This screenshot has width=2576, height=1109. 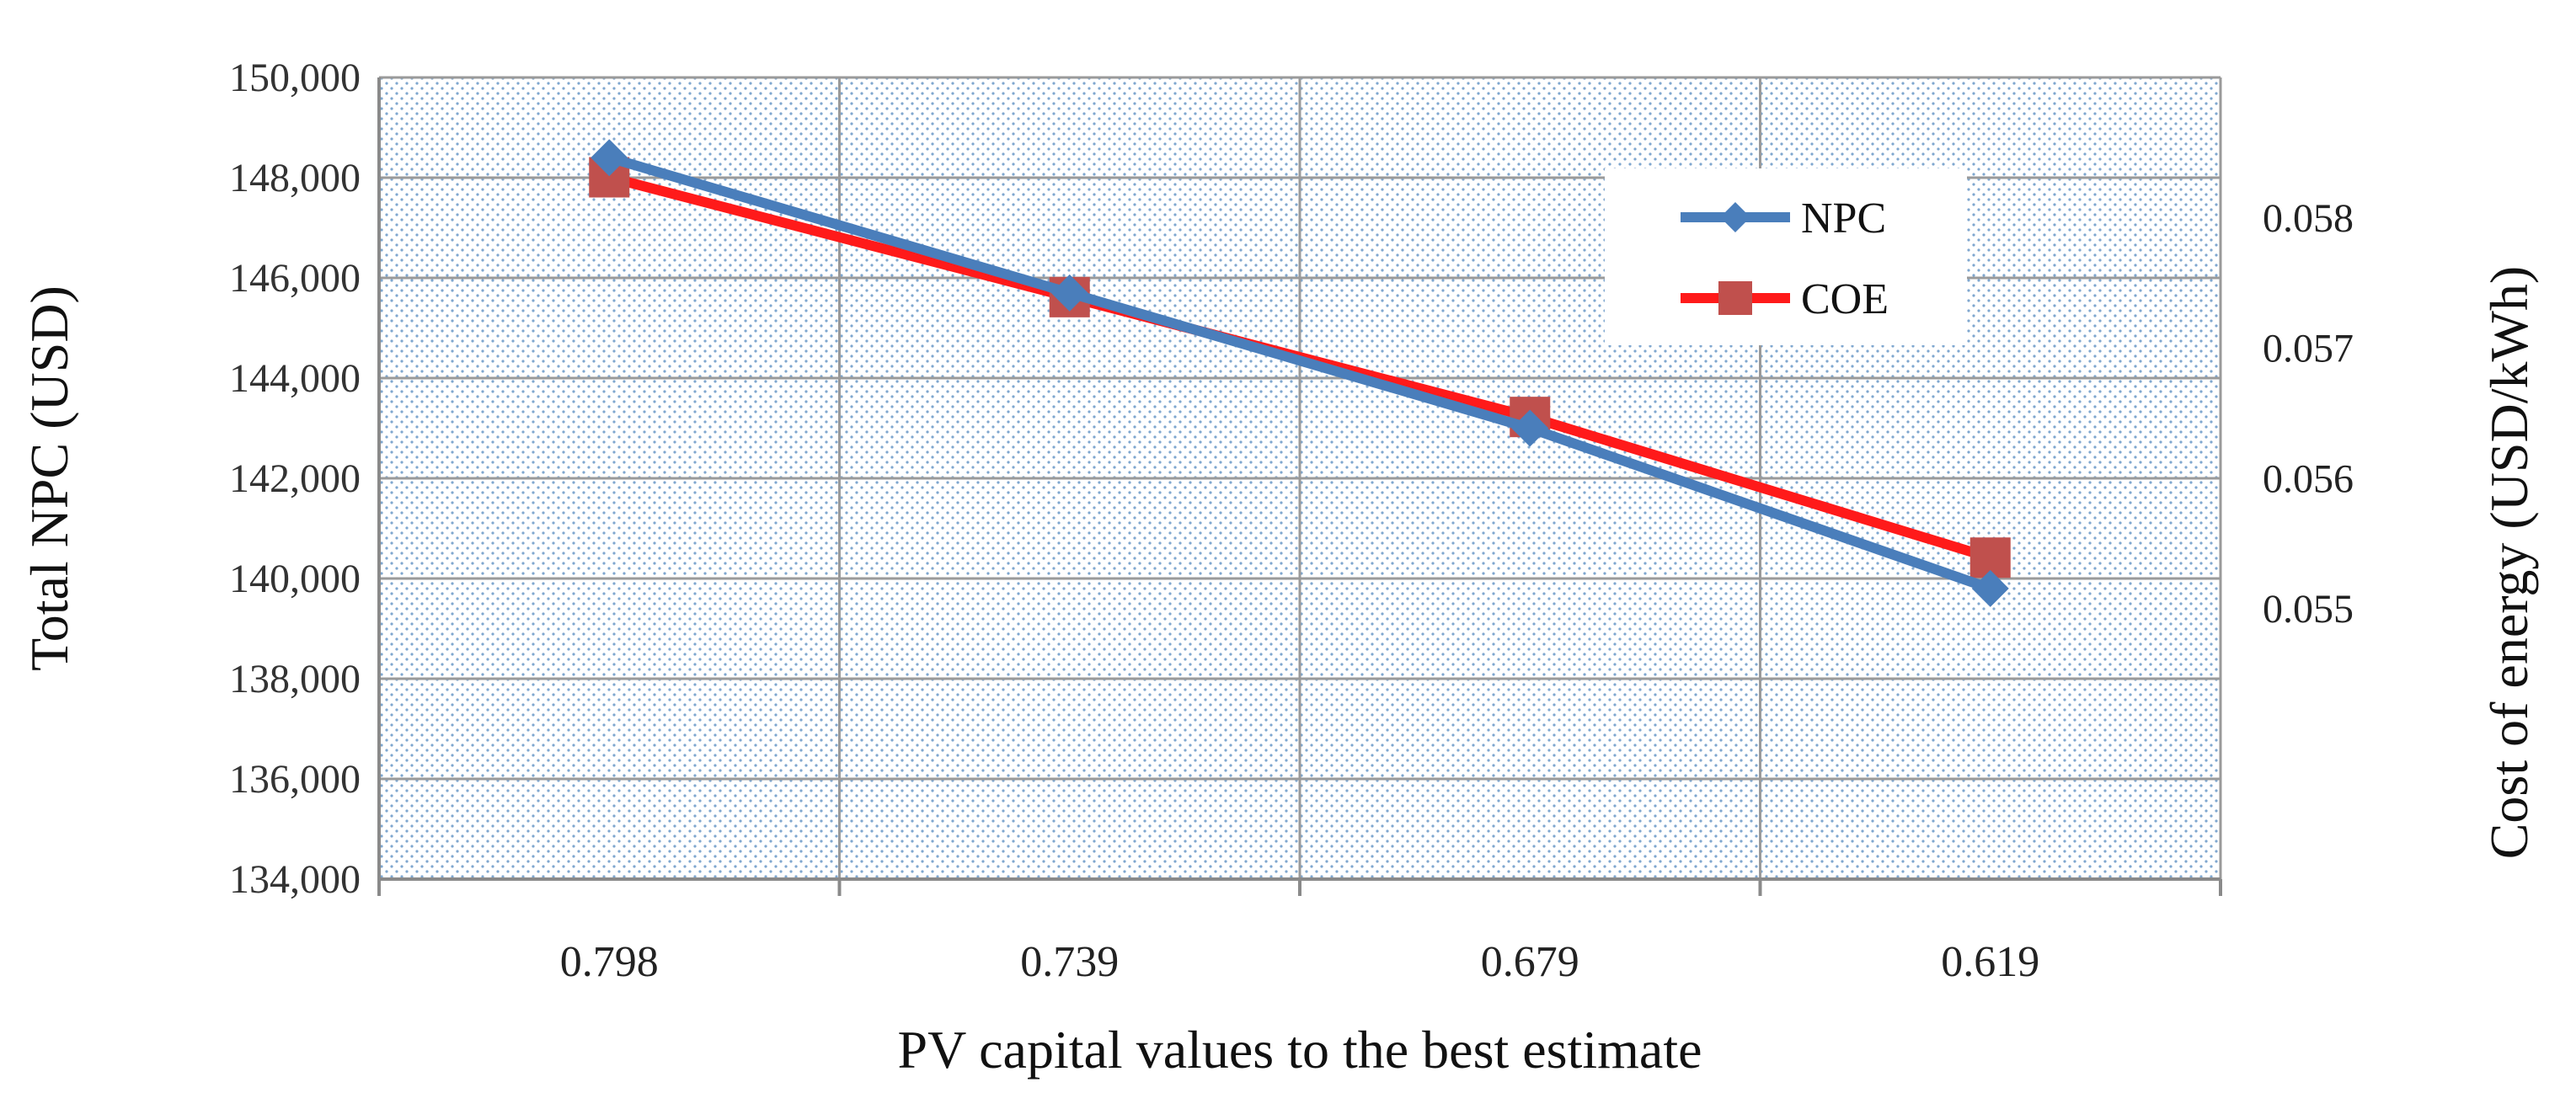 I want to click on legend-npc-label: NPC, so click(x=1843, y=219).